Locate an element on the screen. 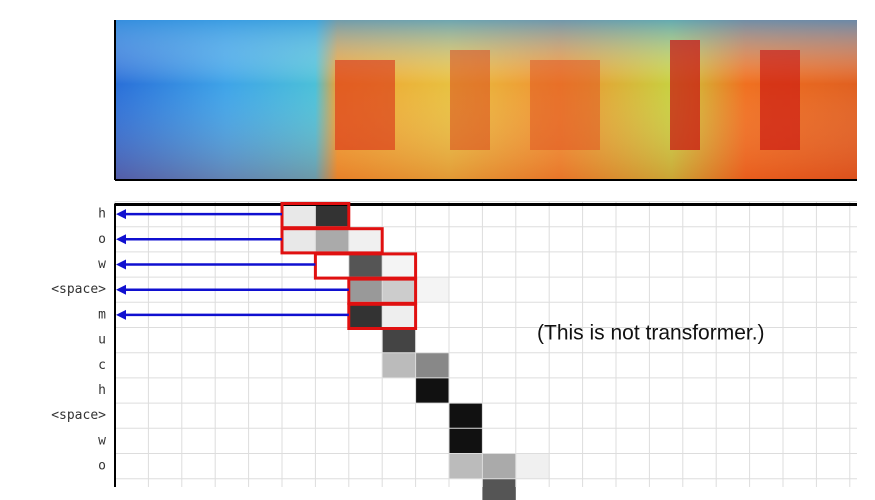 The image size is (875, 500). highlight-box is located at coordinates (382, 316).